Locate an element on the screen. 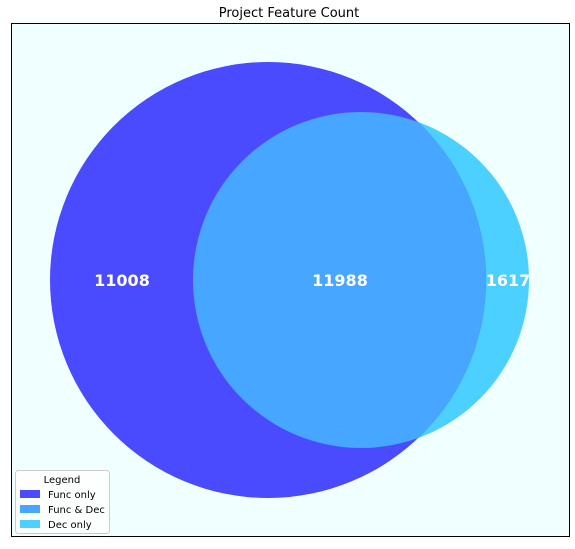 The height and width of the screenshot is (549, 575). region-label-dec-only: 1617 is located at coordinates (508, 280).